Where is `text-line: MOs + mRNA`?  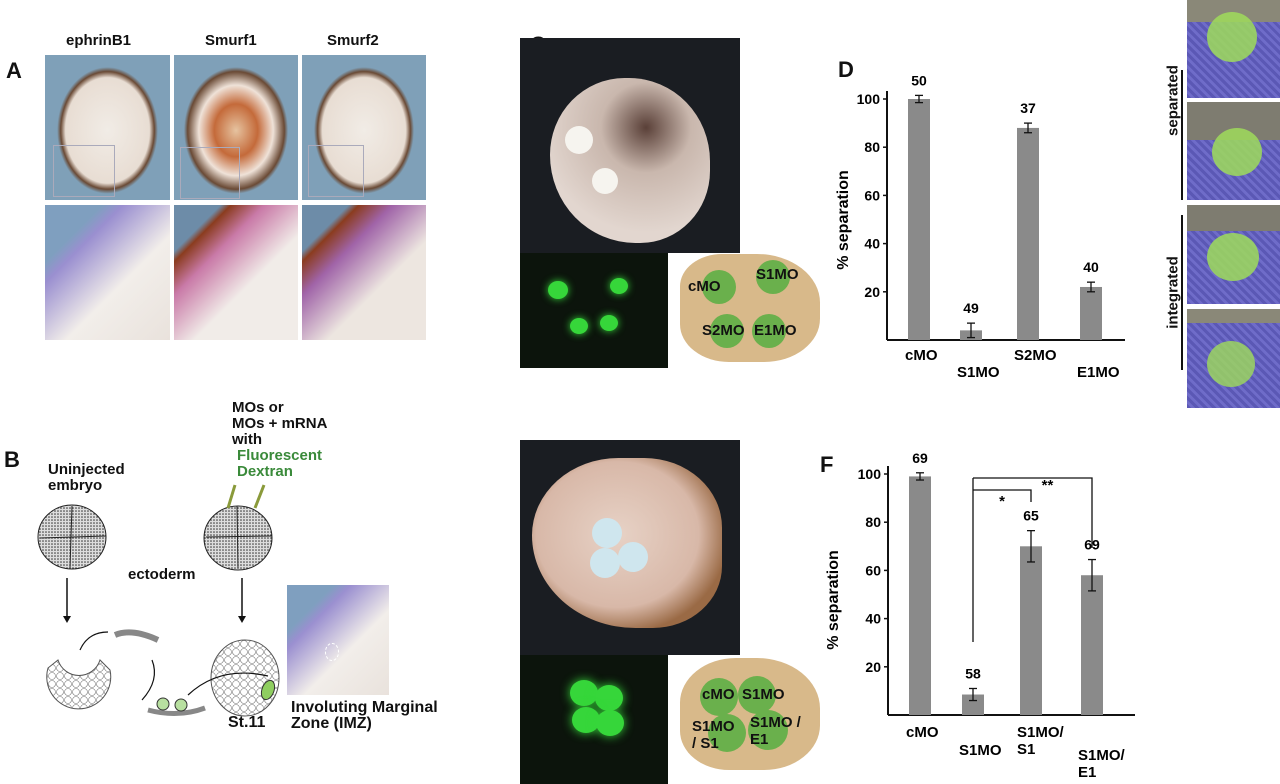 text-line: MOs + mRNA is located at coordinates (280, 423).